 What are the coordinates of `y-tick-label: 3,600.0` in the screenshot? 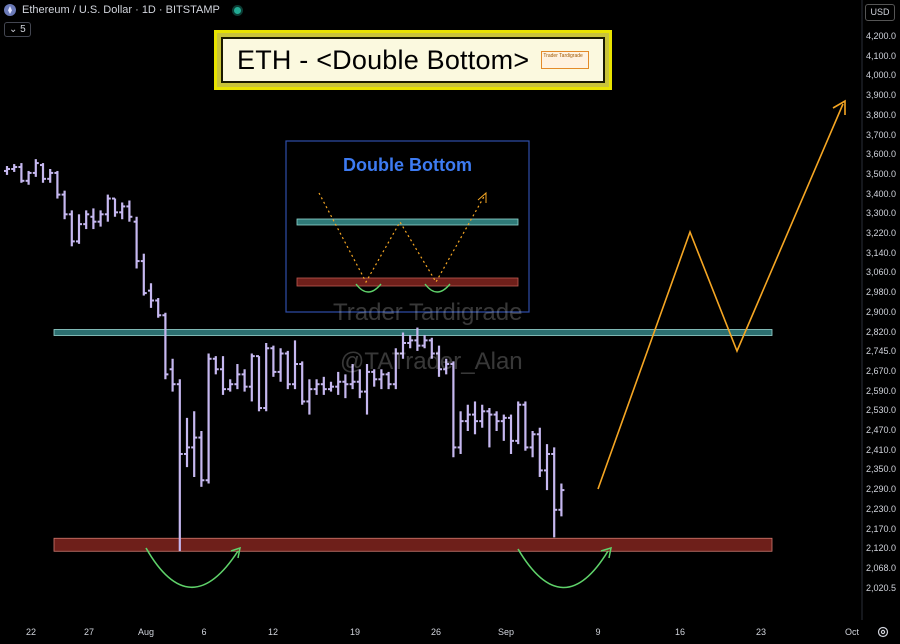 It's located at (880, 154).